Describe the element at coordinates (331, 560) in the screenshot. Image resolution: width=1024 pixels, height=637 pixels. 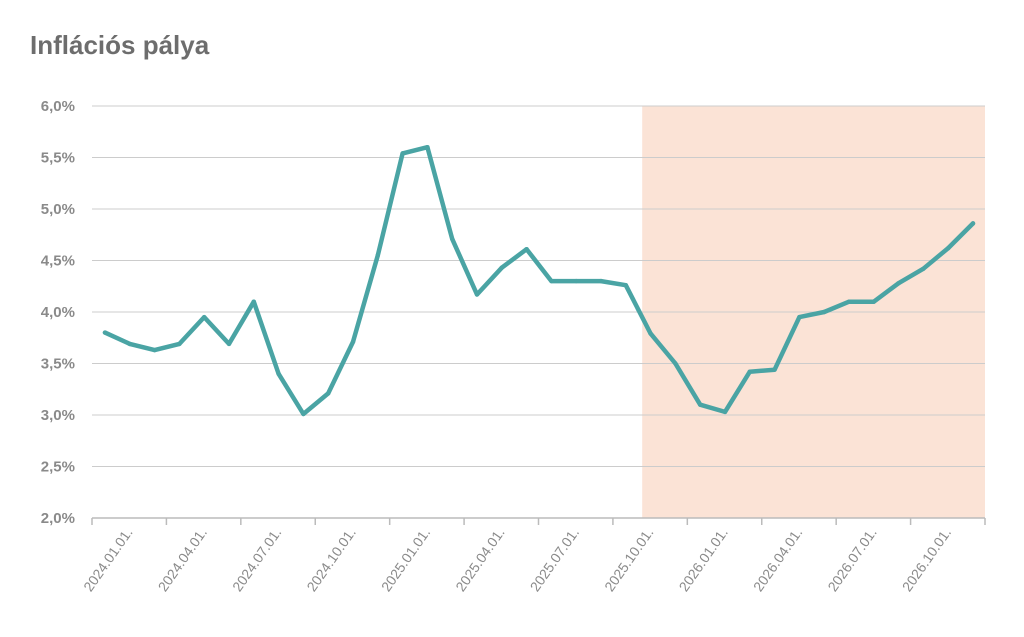
I see `x-tick-label: 2024.10.01.` at that location.